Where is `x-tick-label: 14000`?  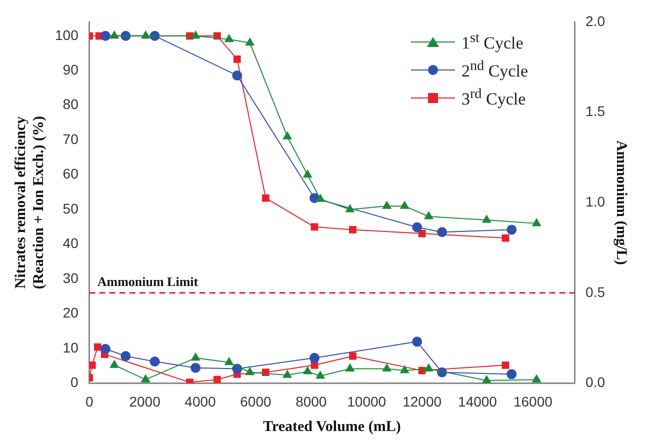 x-tick-label: 14000 is located at coordinates (478, 401).